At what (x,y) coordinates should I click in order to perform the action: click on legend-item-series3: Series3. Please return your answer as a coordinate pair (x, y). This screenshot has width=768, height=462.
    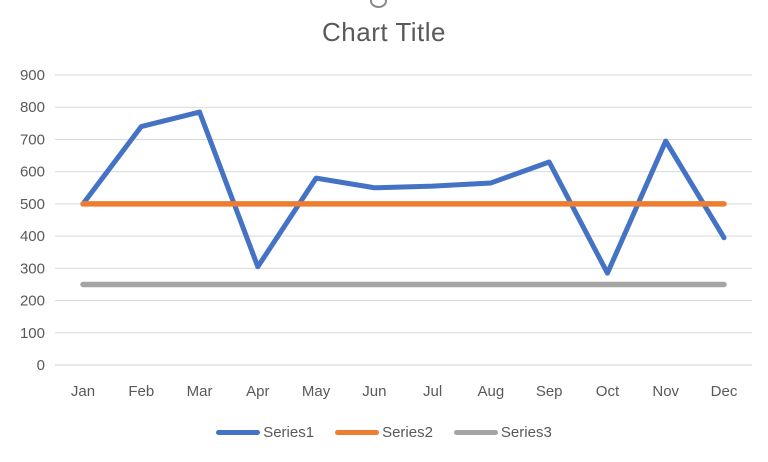
    Looking at the image, I should click on (502, 432).